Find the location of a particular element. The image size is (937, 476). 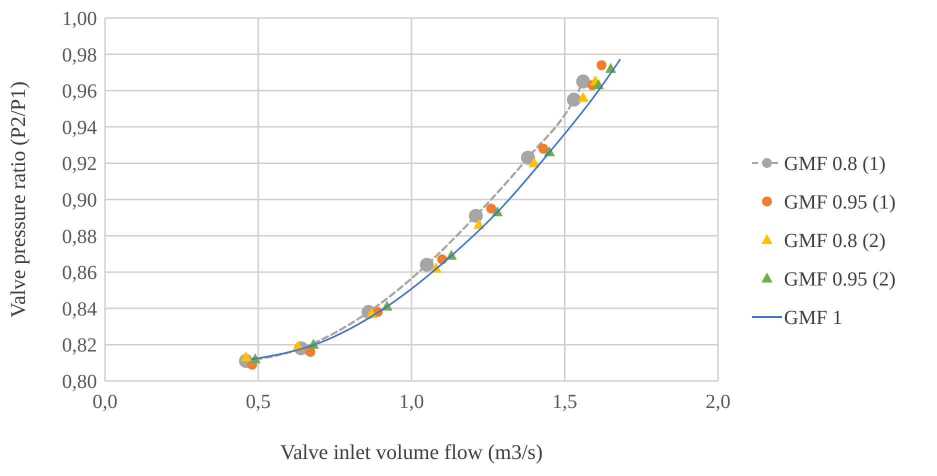

y-tick-label: 0,94 is located at coordinates (79, 127).